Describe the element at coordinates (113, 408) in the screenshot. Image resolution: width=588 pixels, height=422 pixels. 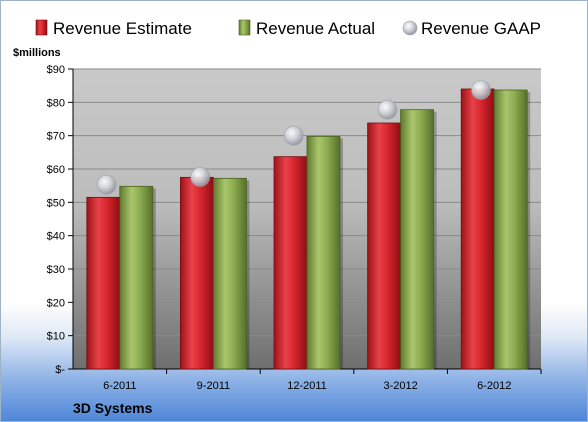
I see `company-name: 3D Systems` at that location.